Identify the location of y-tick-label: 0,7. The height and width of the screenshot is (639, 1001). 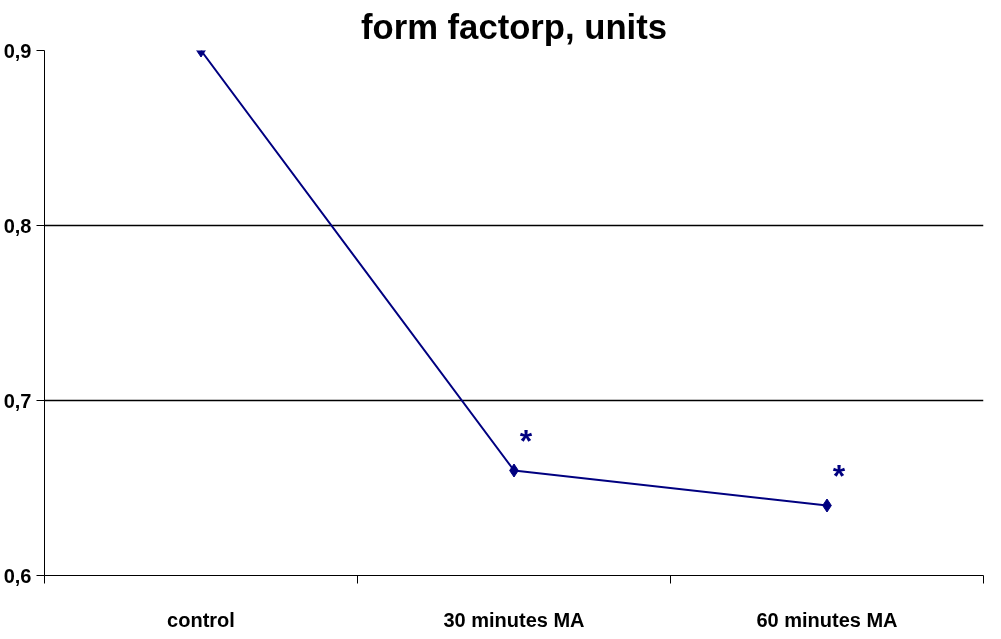
(17, 400).